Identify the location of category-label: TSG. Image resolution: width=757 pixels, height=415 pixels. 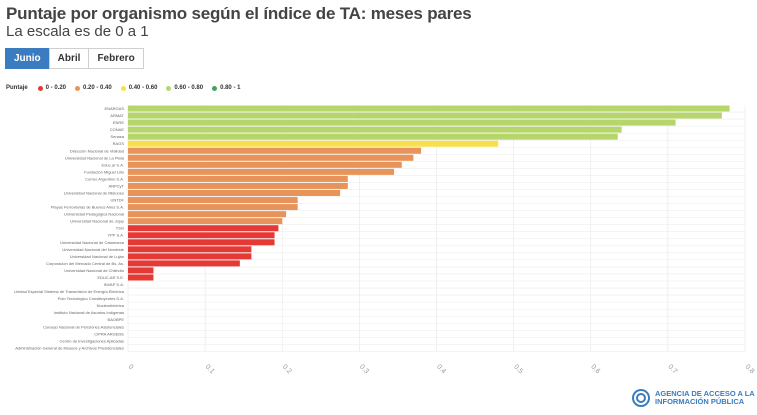
(120, 228).